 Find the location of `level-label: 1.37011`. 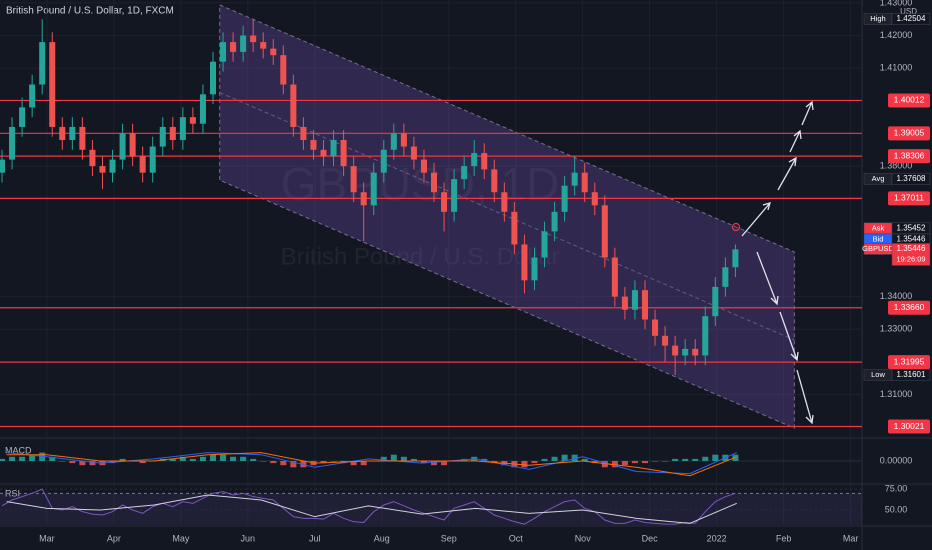

level-label: 1.37011 is located at coordinates (909, 198).